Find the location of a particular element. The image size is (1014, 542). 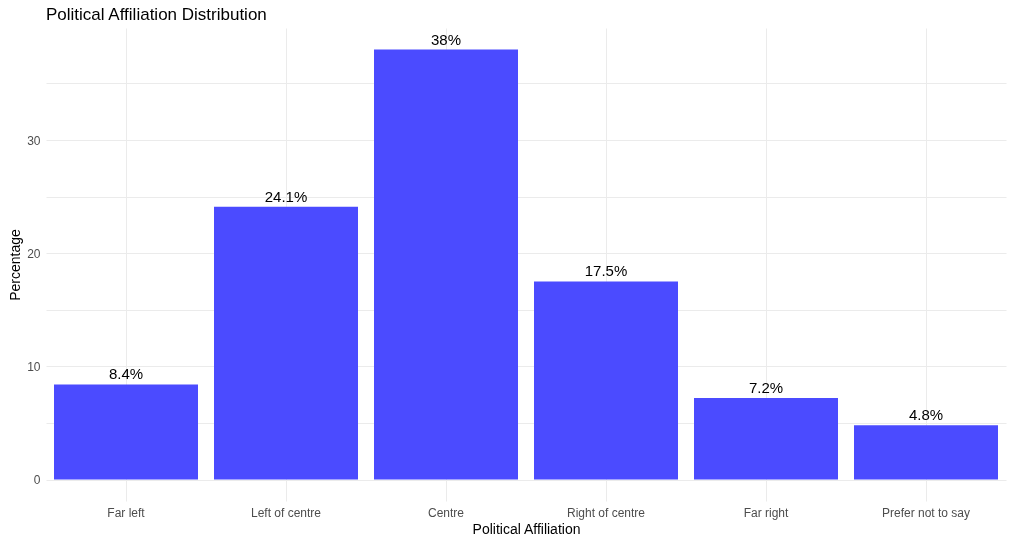

y-tick-label: 10 is located at coordinates (34, 366).